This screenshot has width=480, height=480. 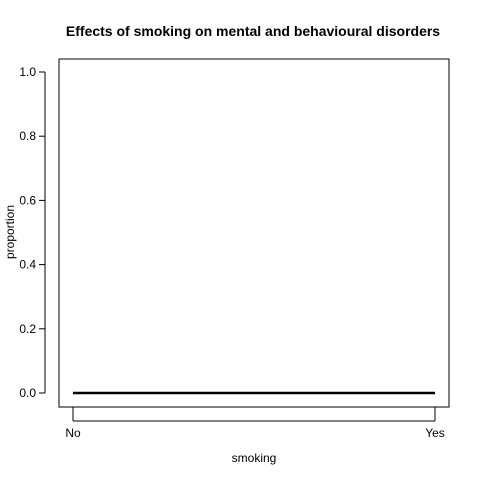 What do you see at coordinates (27, 329) in the screenshot?
I see `y-tick-label: 0.2` at bounding box center [27, 329].